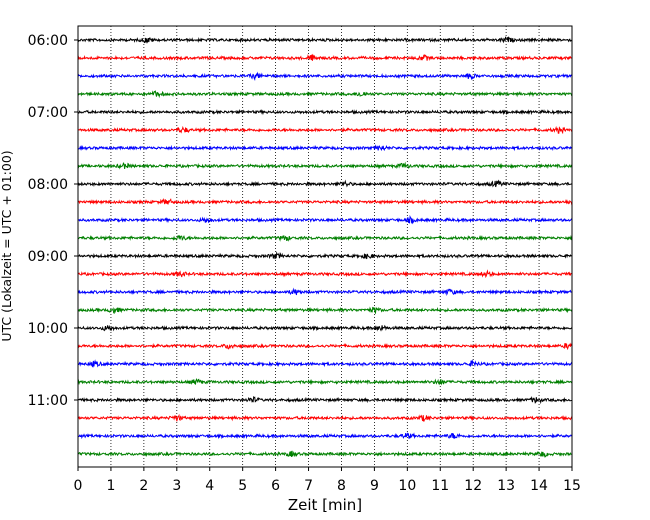 This screenshot has width=650, height=520. What do you see at coordinates (440, 486) in the screenshot?
I see `x-tick-label-11: 11` at bounding box center [440, 486].